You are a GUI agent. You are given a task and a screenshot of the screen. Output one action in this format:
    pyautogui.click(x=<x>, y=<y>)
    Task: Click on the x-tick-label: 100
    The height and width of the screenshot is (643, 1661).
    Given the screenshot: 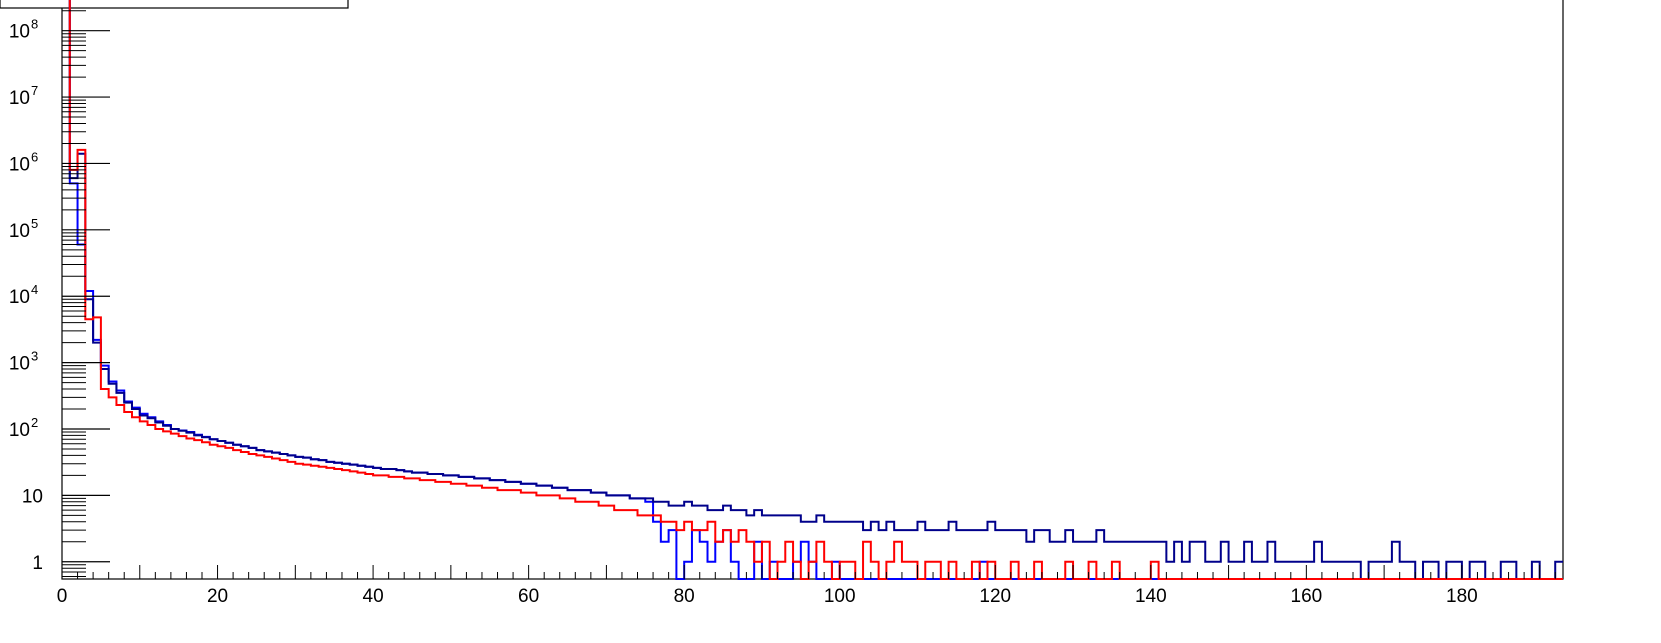 What is the action you would take?
    pyautogui.click(x=840, y=596)
    